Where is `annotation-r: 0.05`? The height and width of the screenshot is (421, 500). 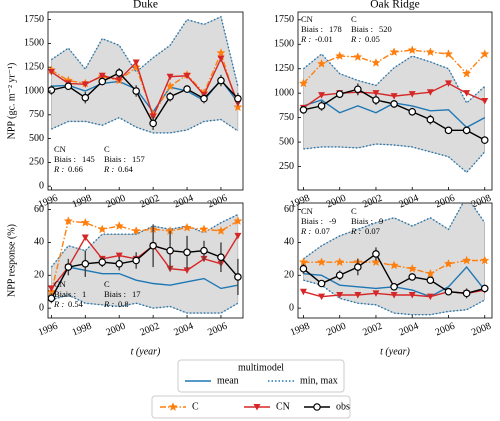 annotation-r: 0.05 is located at coordinates (372, 39).